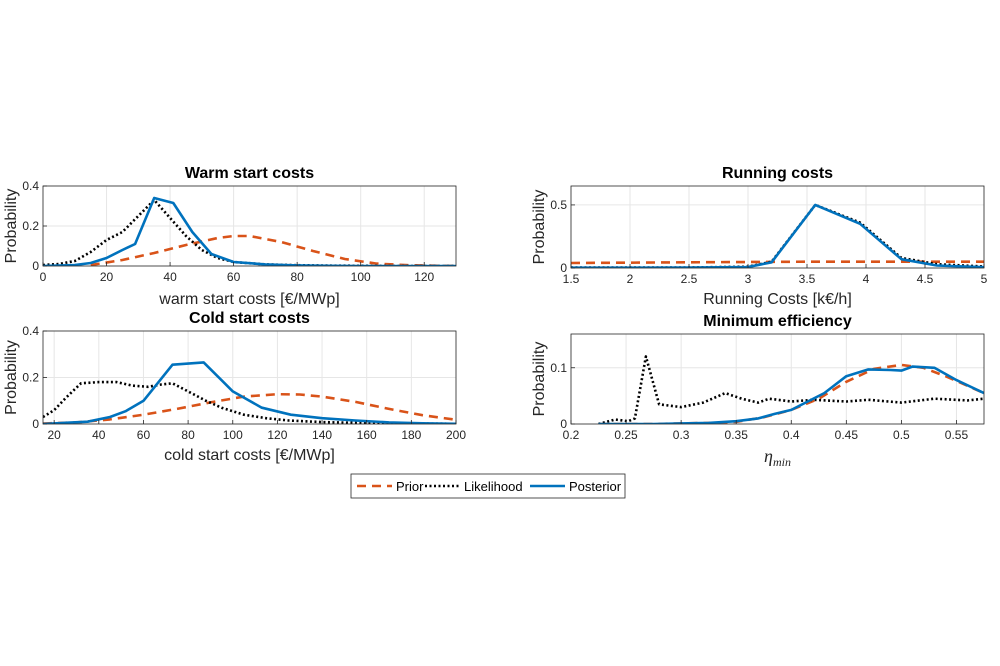 The height and width of the screenshot is (666, 1000). I want to click on x-tick-label: 5, so click(984, 279).